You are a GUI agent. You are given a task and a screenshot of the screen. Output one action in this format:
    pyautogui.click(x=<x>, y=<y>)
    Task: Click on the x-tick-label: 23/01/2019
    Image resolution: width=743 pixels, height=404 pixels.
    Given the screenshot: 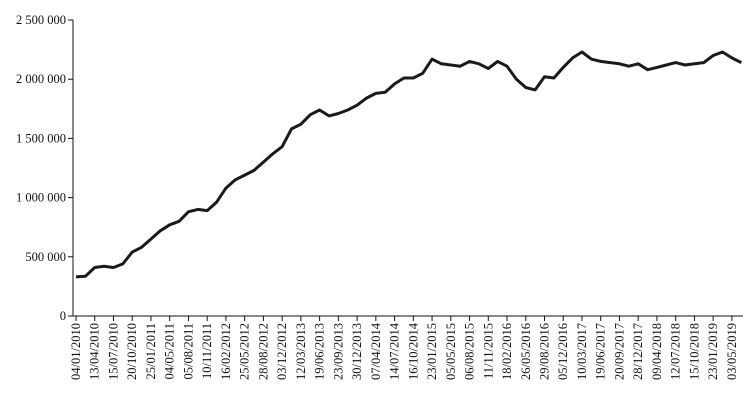 What is the action you would take?
    pyautogui.click(x=713, y=351)
    